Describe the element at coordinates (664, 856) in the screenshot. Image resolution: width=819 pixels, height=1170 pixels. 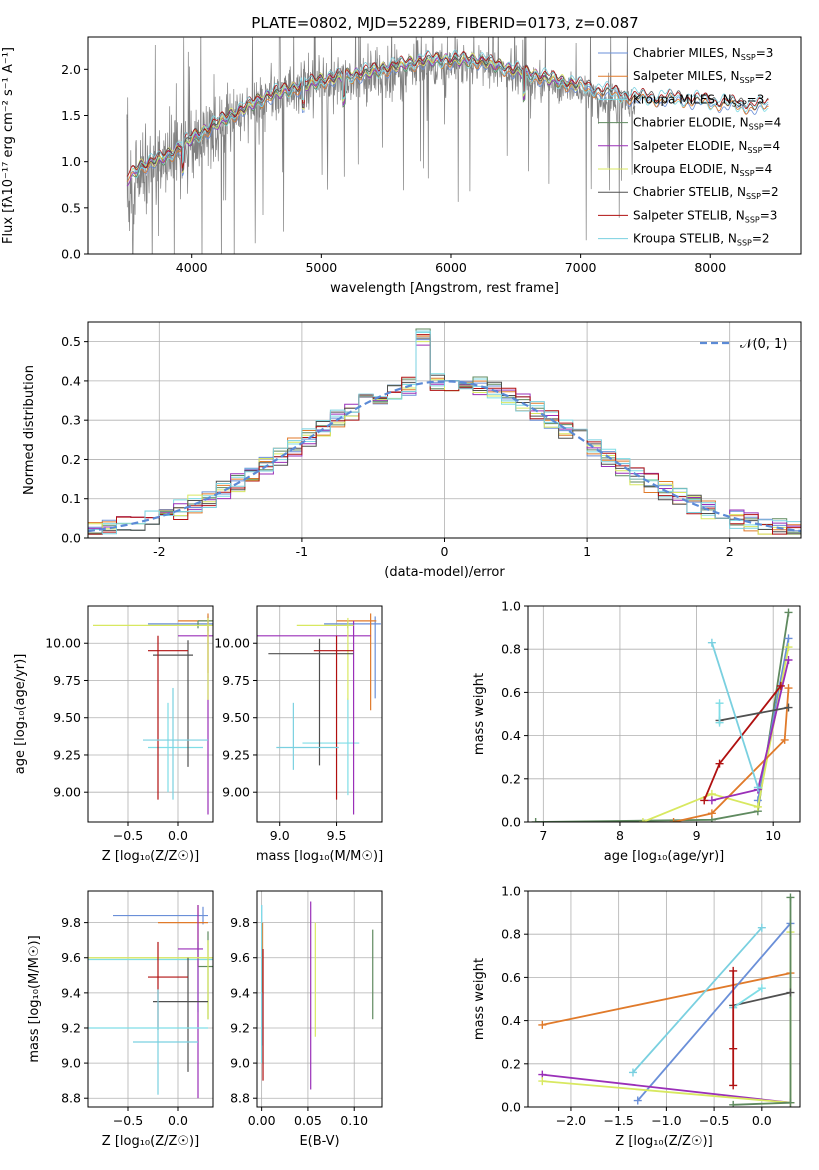
I see `axis-label-x: age [log₁₀(age/yr)]` at that location.